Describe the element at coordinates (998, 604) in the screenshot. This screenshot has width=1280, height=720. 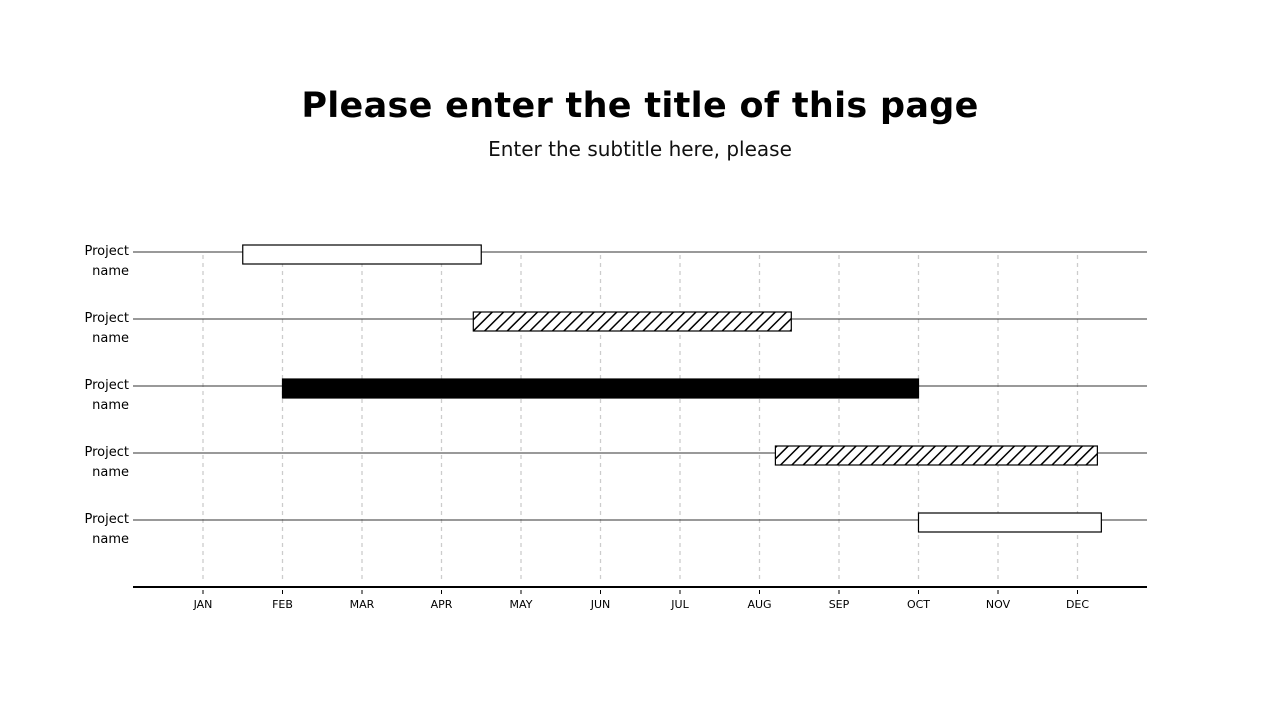
I see `x-tick-label: NOV` at that location.